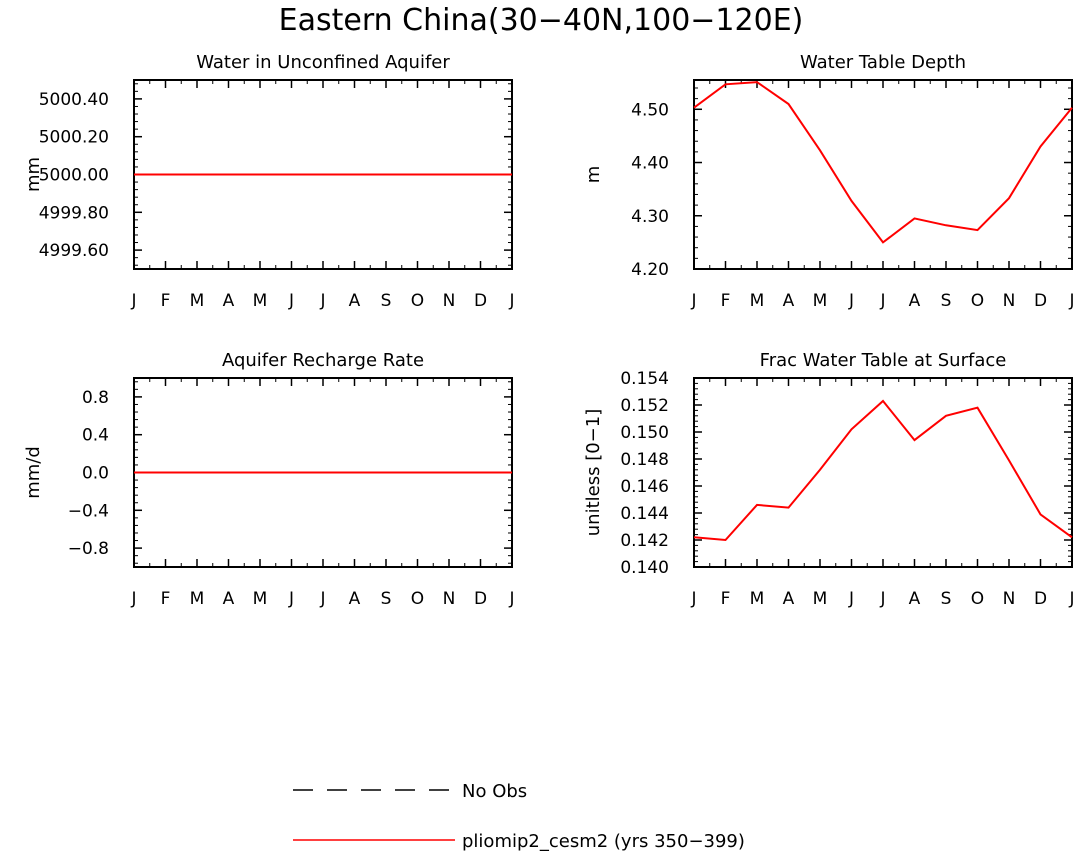 The image size is (1083, 852). Describe the element at coordinates (74, 138) in the screenshot. I see `y-tick-label: 5000.20` at that location.